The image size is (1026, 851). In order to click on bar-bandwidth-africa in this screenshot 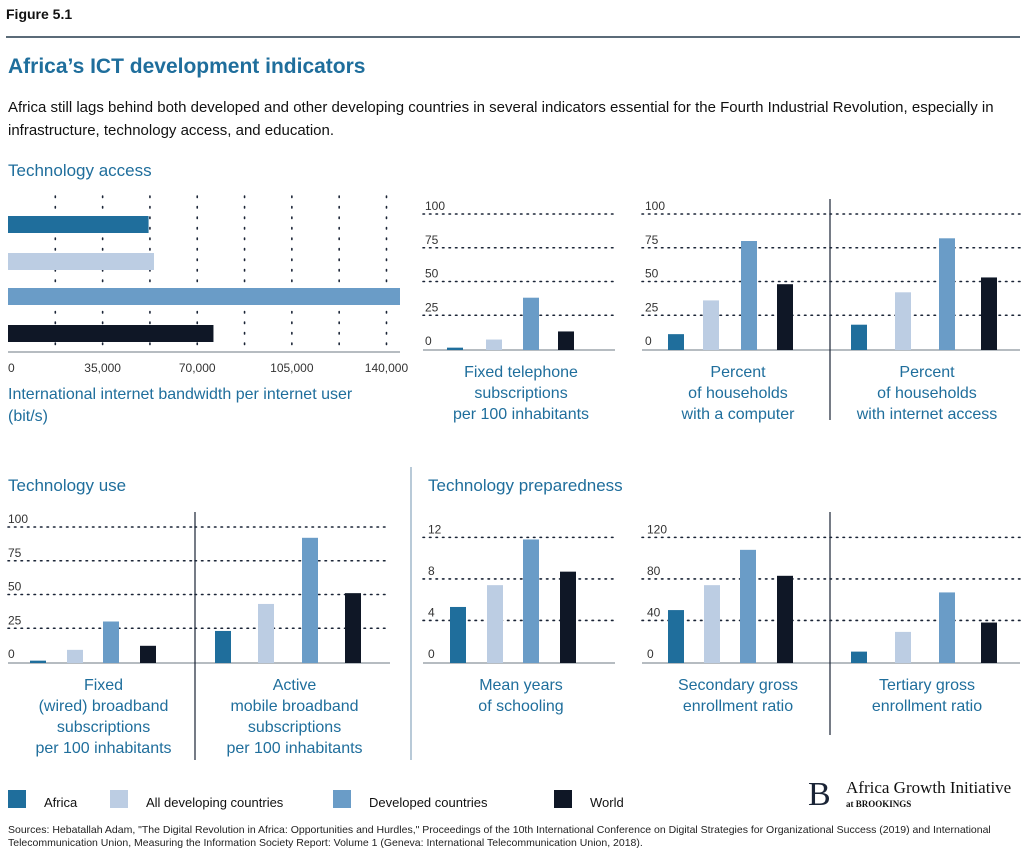, I will do `click(78, 224)`.